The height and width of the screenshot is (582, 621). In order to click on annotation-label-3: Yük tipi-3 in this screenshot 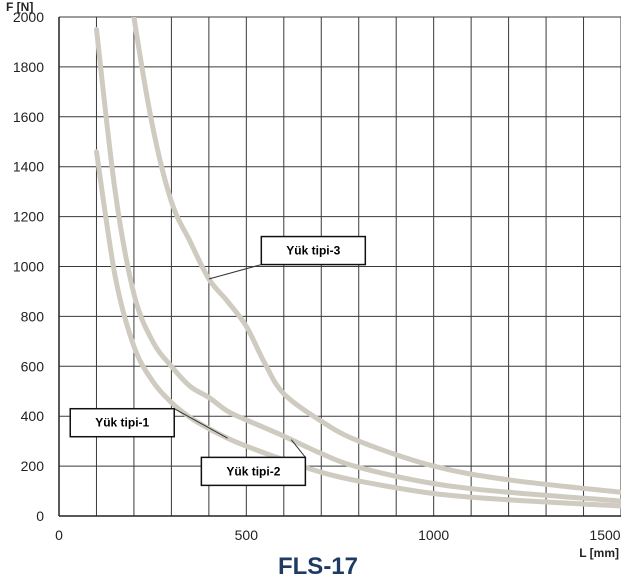, I will do `click(313, 251)`.